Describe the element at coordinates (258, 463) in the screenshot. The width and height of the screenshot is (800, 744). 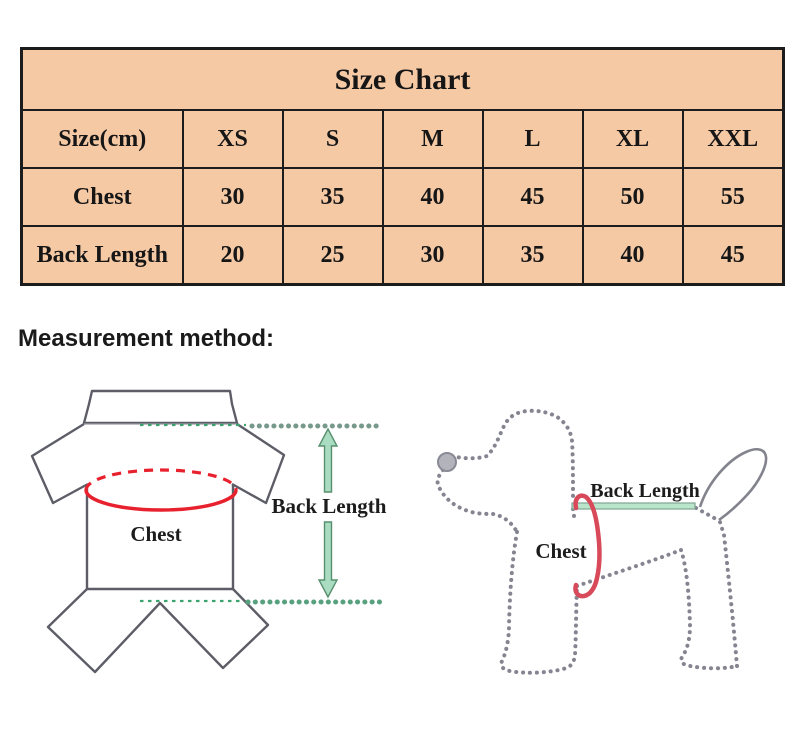
I see `garment-right-sleeve-outline` at that location.